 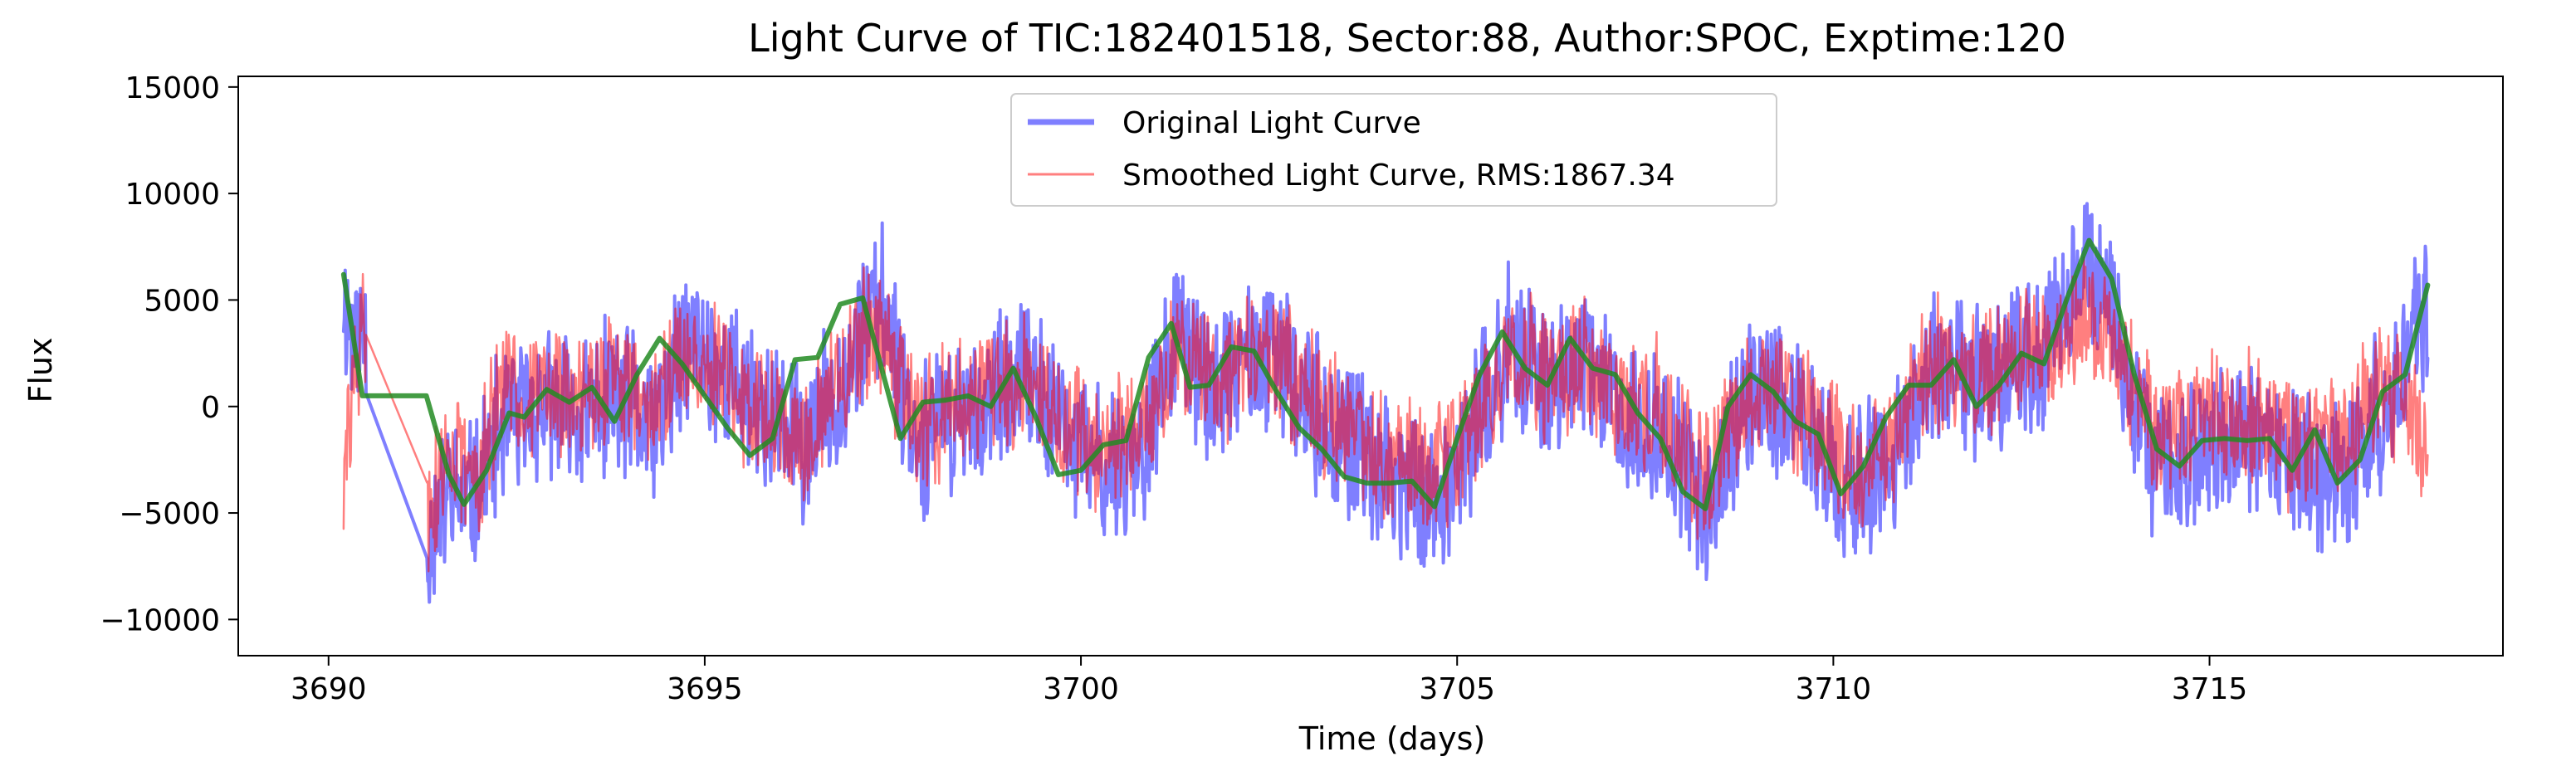 I want to click on x-tick-label: 3715, so click(x=2210, y=689).